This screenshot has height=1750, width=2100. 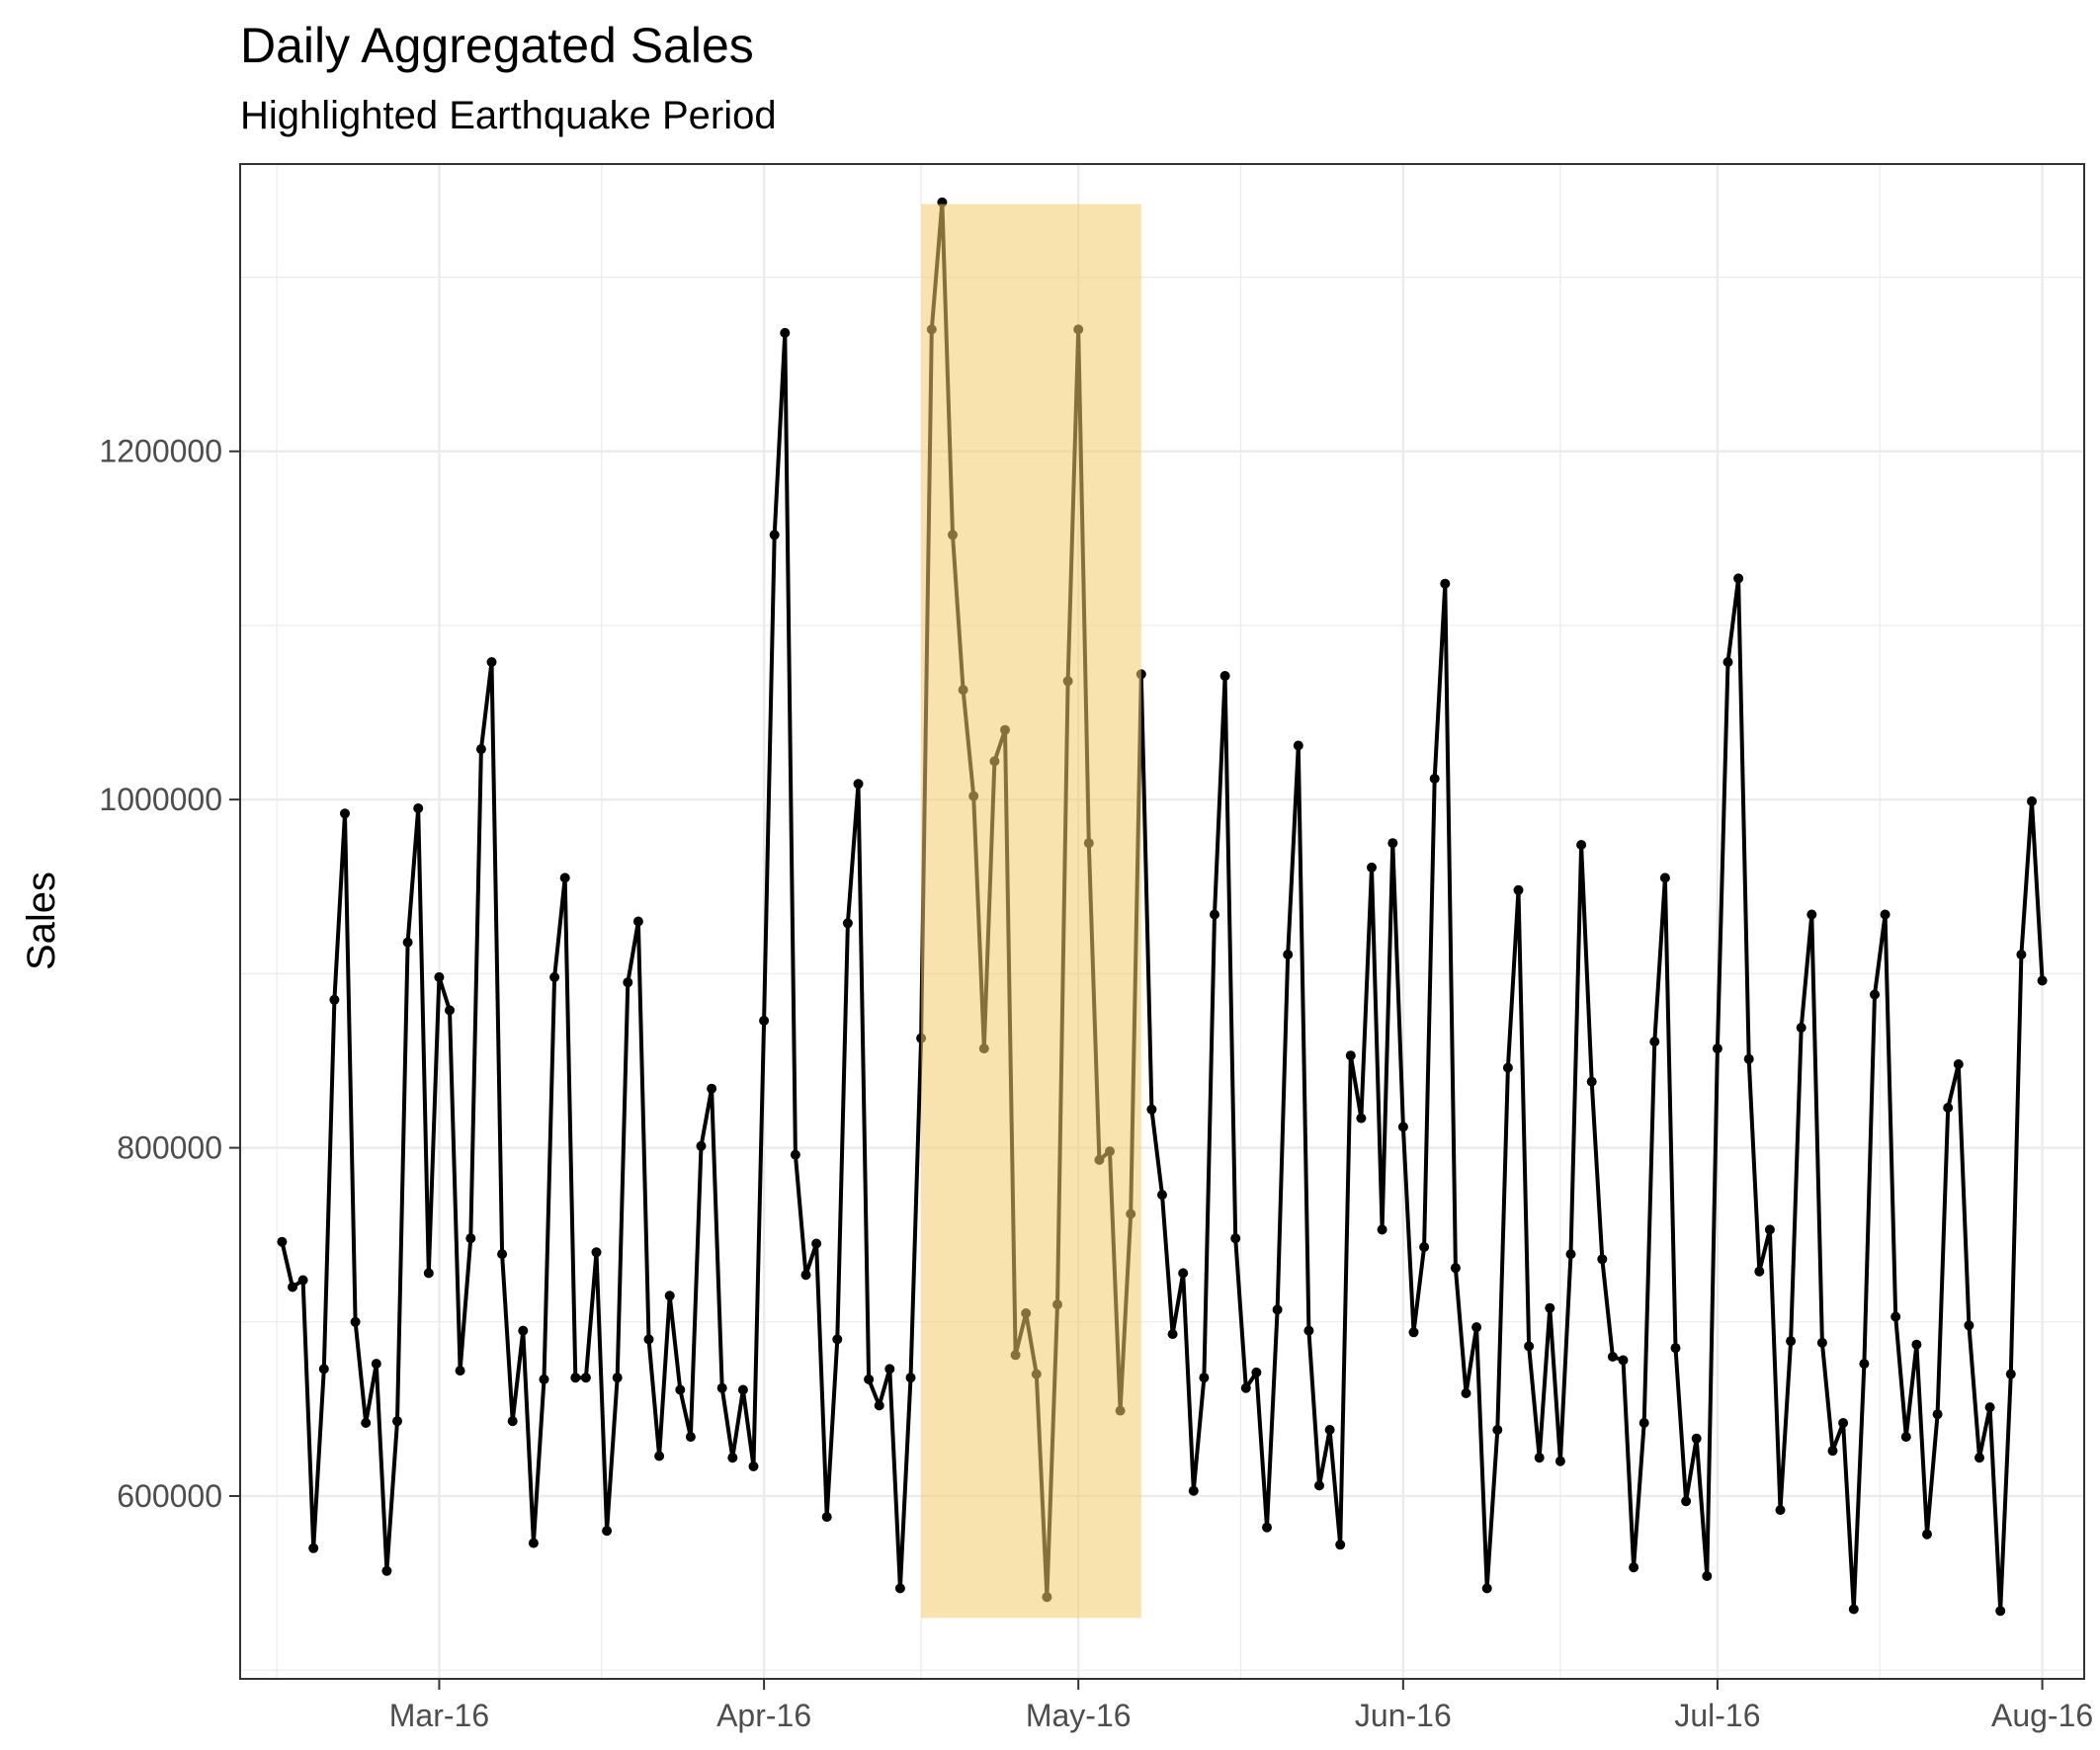 What do you see at coordinates (1241, 1706) in the screenshot?
I see `x-axis: Mar-16 Apr-16 May-16 Jun-16 Jul-16 Aug-16` at bounding box center [1241, 1706].